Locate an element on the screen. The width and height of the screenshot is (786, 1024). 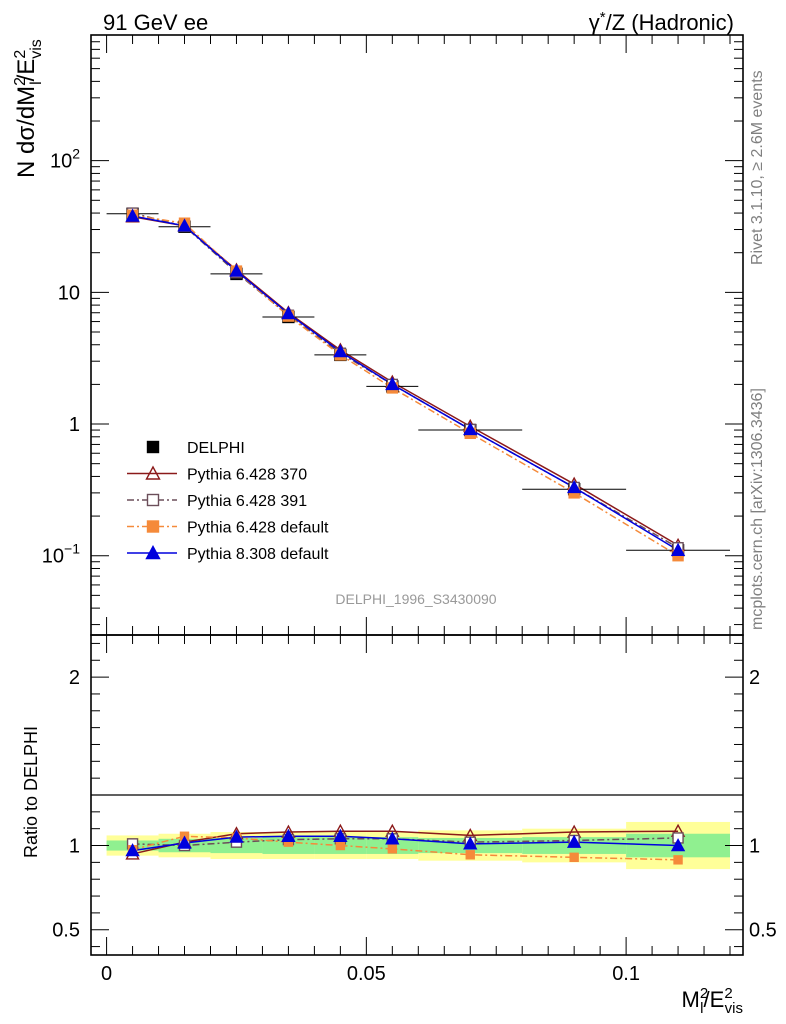
ratio-y-tick-label-right: 2 is located at coordinates (754, 678).